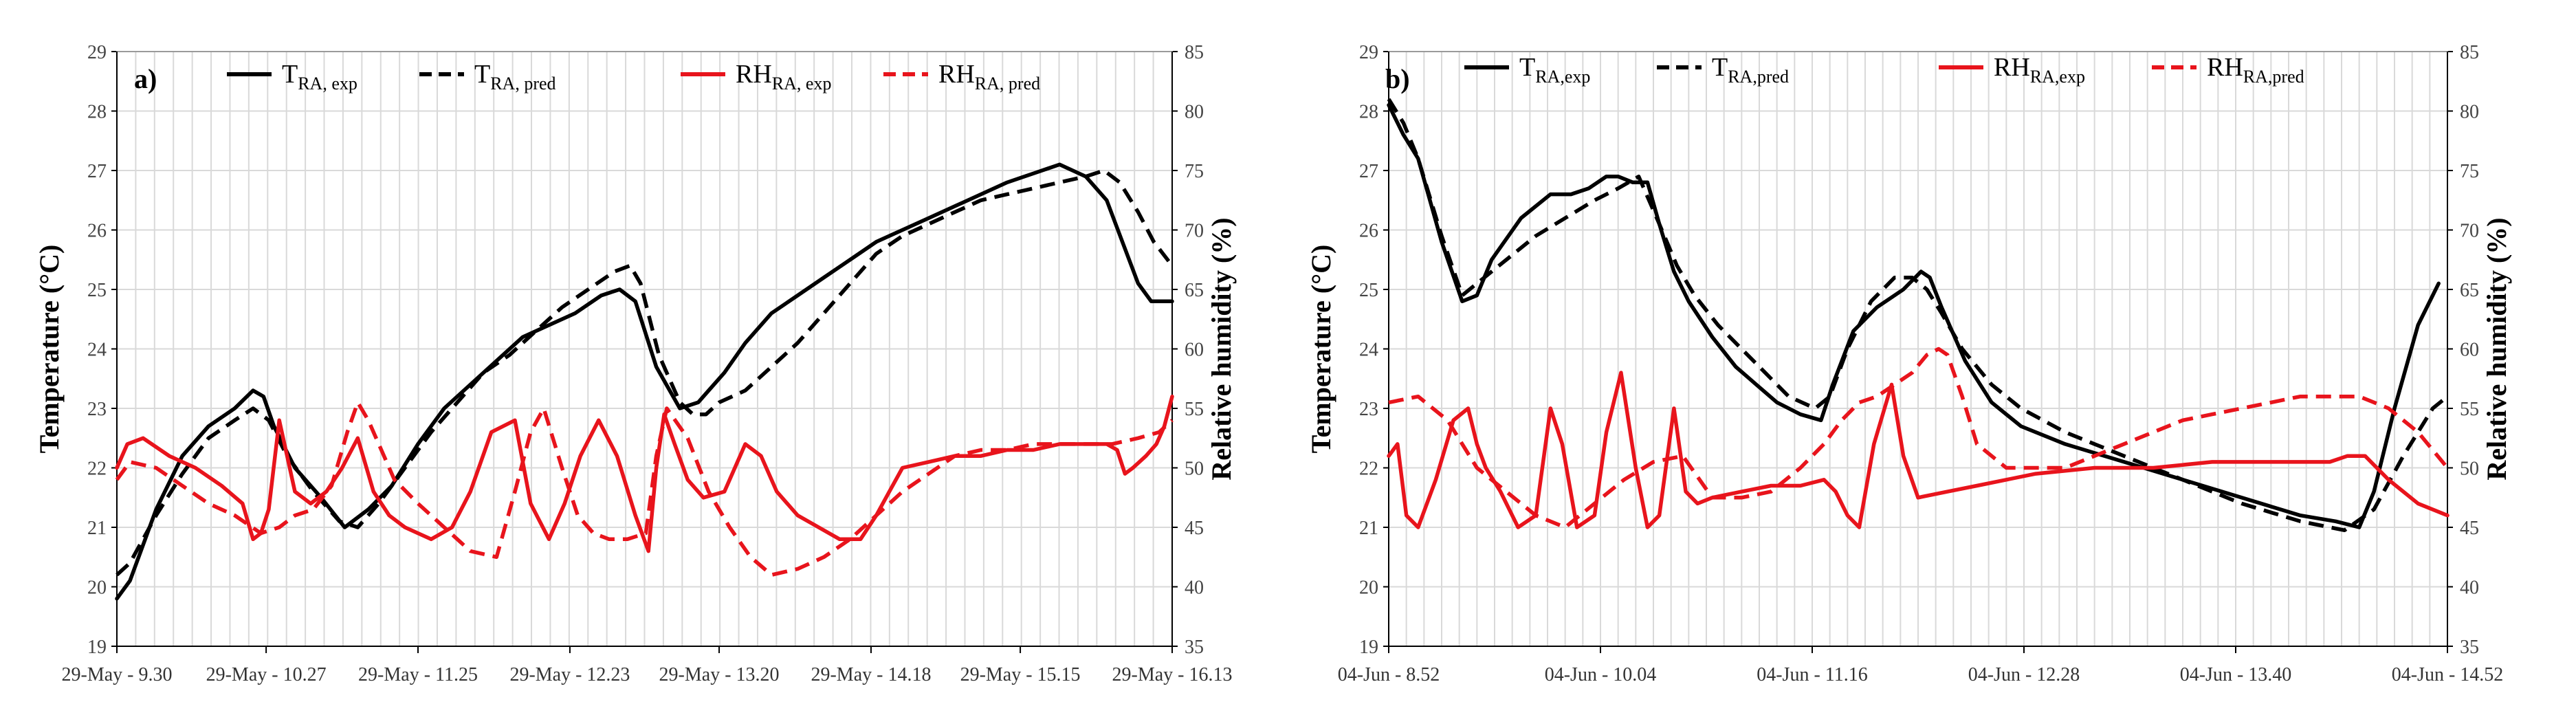 The image size is (2576, 726). I want to click on x-tick-label: 29-May - 14.18, so click(871, 674).